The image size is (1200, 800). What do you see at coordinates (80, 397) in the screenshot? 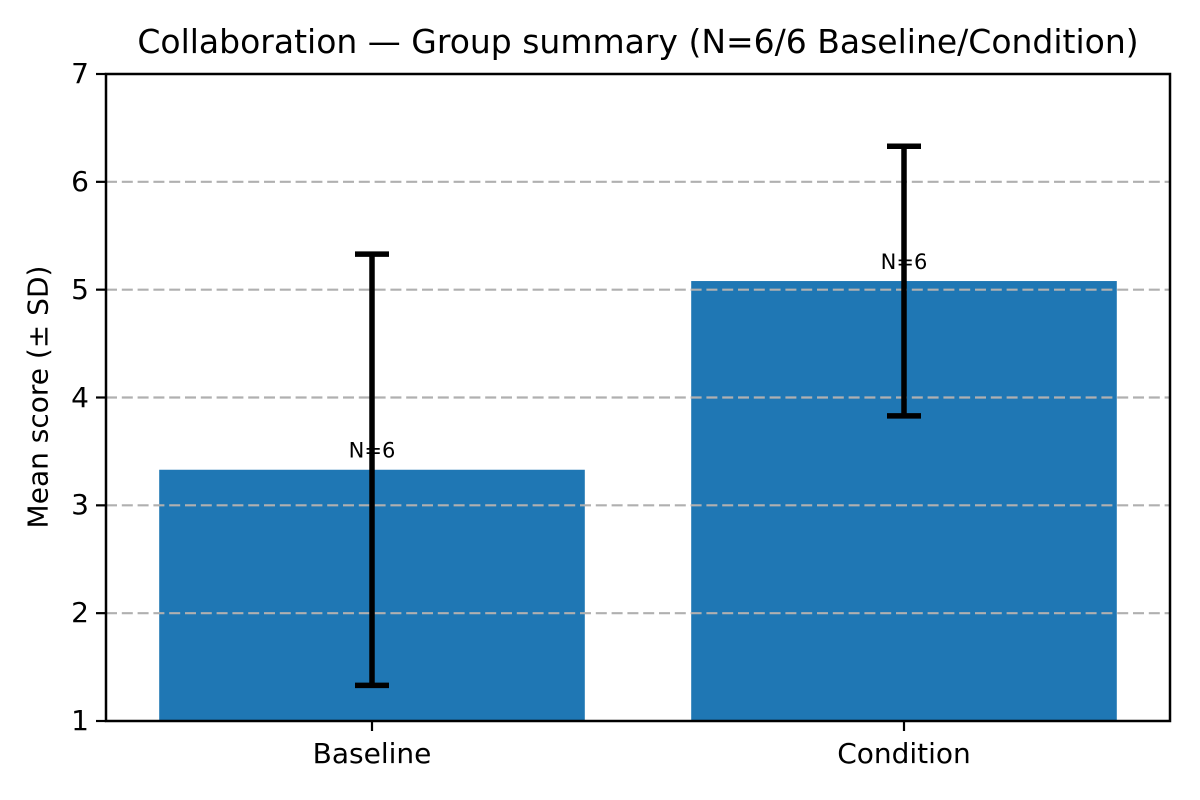
I see `ytick-label-4: 4` at bounding box center [80, 397].